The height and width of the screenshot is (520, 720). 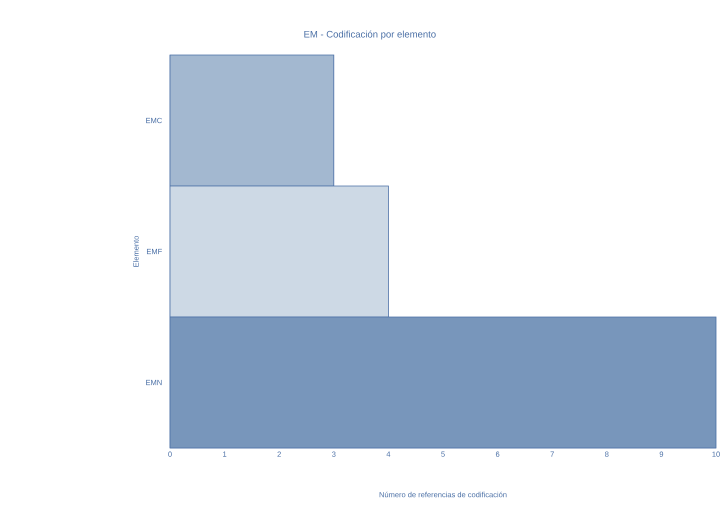 I want to click on chart-title: EM - Codificación por elemento, so click(x=370, y=35).